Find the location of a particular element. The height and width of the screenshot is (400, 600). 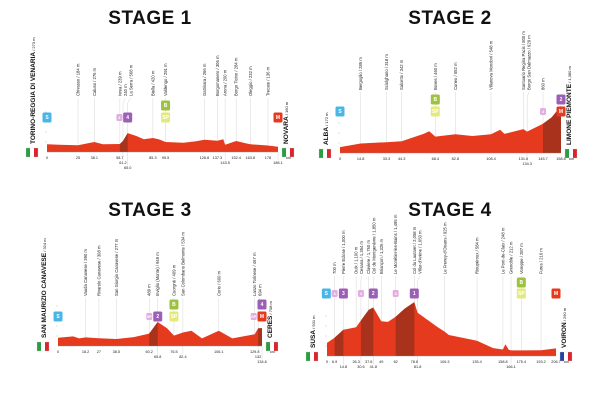

badge-label: B is located at coordinates (174, 305).